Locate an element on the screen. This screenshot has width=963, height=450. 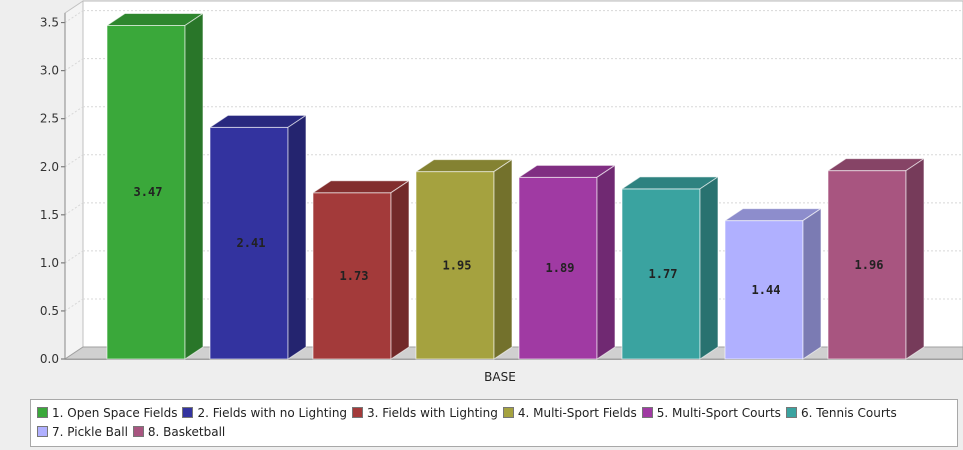
y-tick-label: 2.5 is located at coordinates (49, 119).